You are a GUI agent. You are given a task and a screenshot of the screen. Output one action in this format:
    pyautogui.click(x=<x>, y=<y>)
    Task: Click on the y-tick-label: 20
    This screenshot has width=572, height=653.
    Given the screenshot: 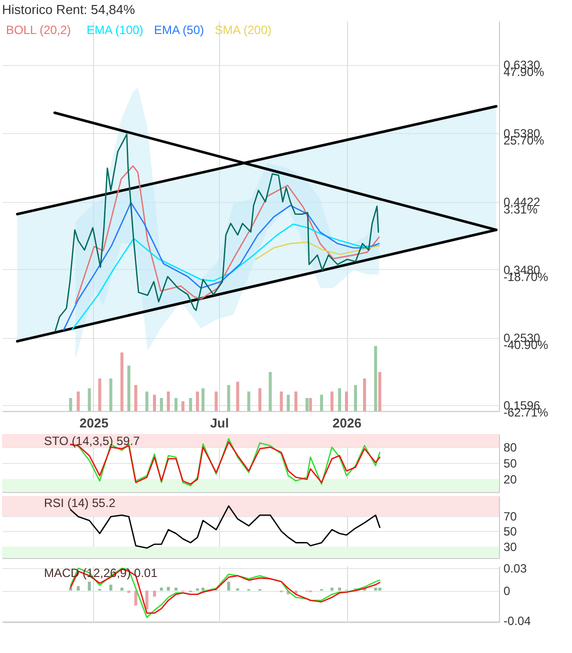 What is the action you would take?
    pyautogui.click(x=511, y=479)
    